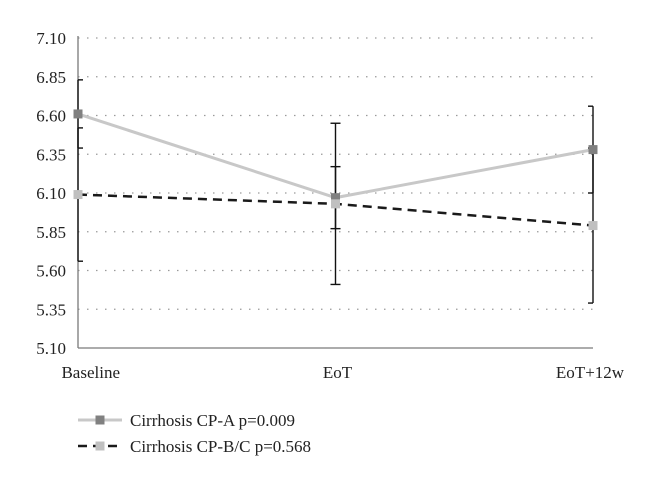 Image resolution: width=660 pixels, height=488 pixels. What do you see at coordinates (51, 348) in the screenshot?
I see `y-tick-label: 5.10` at bounding box center [51, 348].